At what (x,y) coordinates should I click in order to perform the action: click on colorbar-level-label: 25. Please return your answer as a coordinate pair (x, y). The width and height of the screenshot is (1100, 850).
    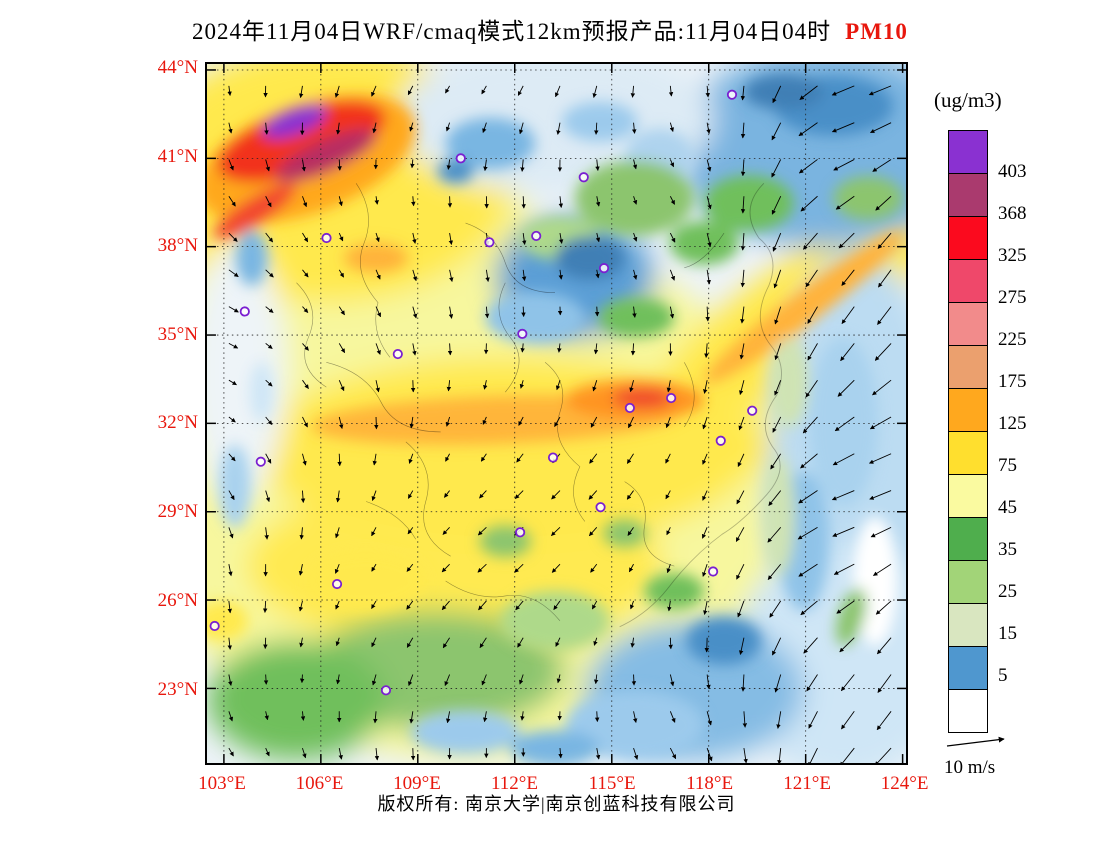
    Looking at the image, I should click on (1007, 591).